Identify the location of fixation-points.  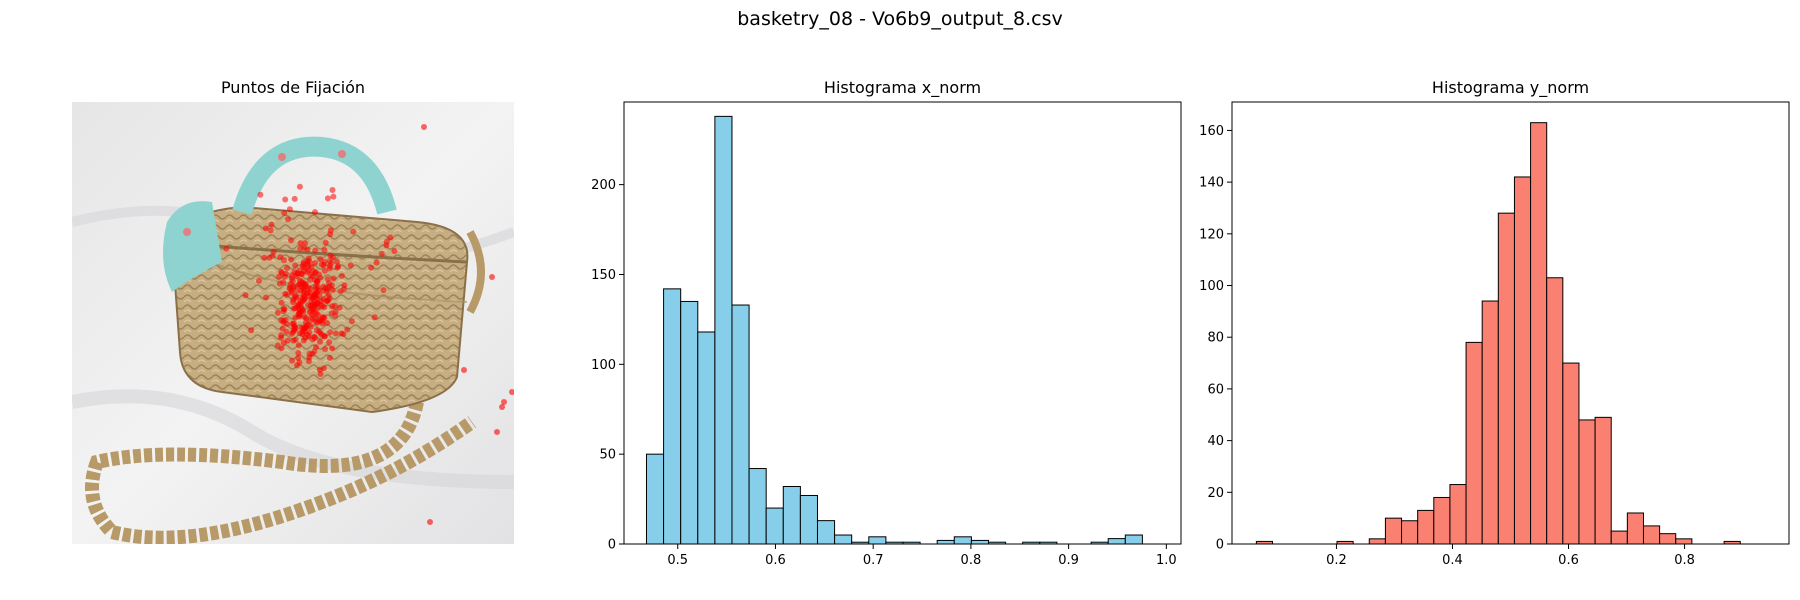
(368, 324).